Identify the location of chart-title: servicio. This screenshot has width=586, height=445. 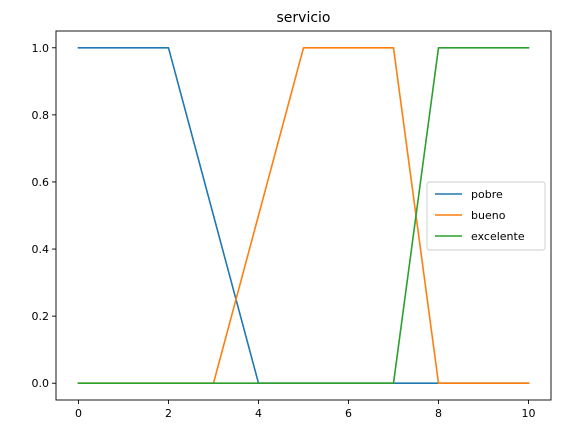
(304, 18).